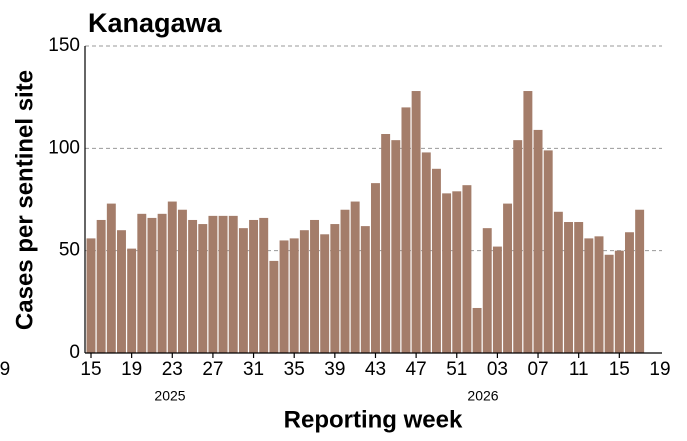 This screenshot has height=441, width=687. What do you see at coordinates (375, 369) in the screenshot?
I see `x-tick-label: 43` at bounding box center [375, 369].